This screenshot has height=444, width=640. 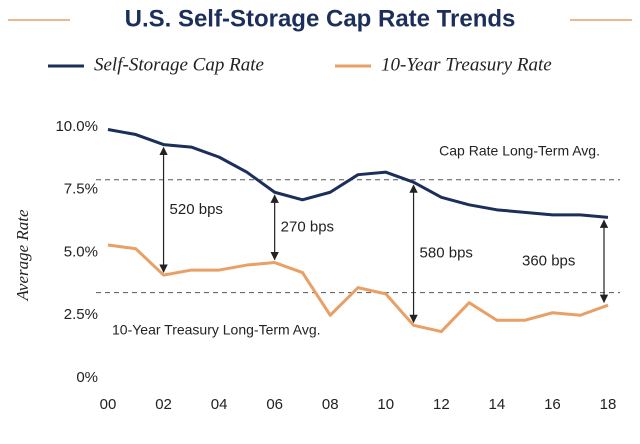 What do you see at coordinates (274, 404) in the screenshot?
I see `x-tick-label: 06` at bounding box center [274, 404].